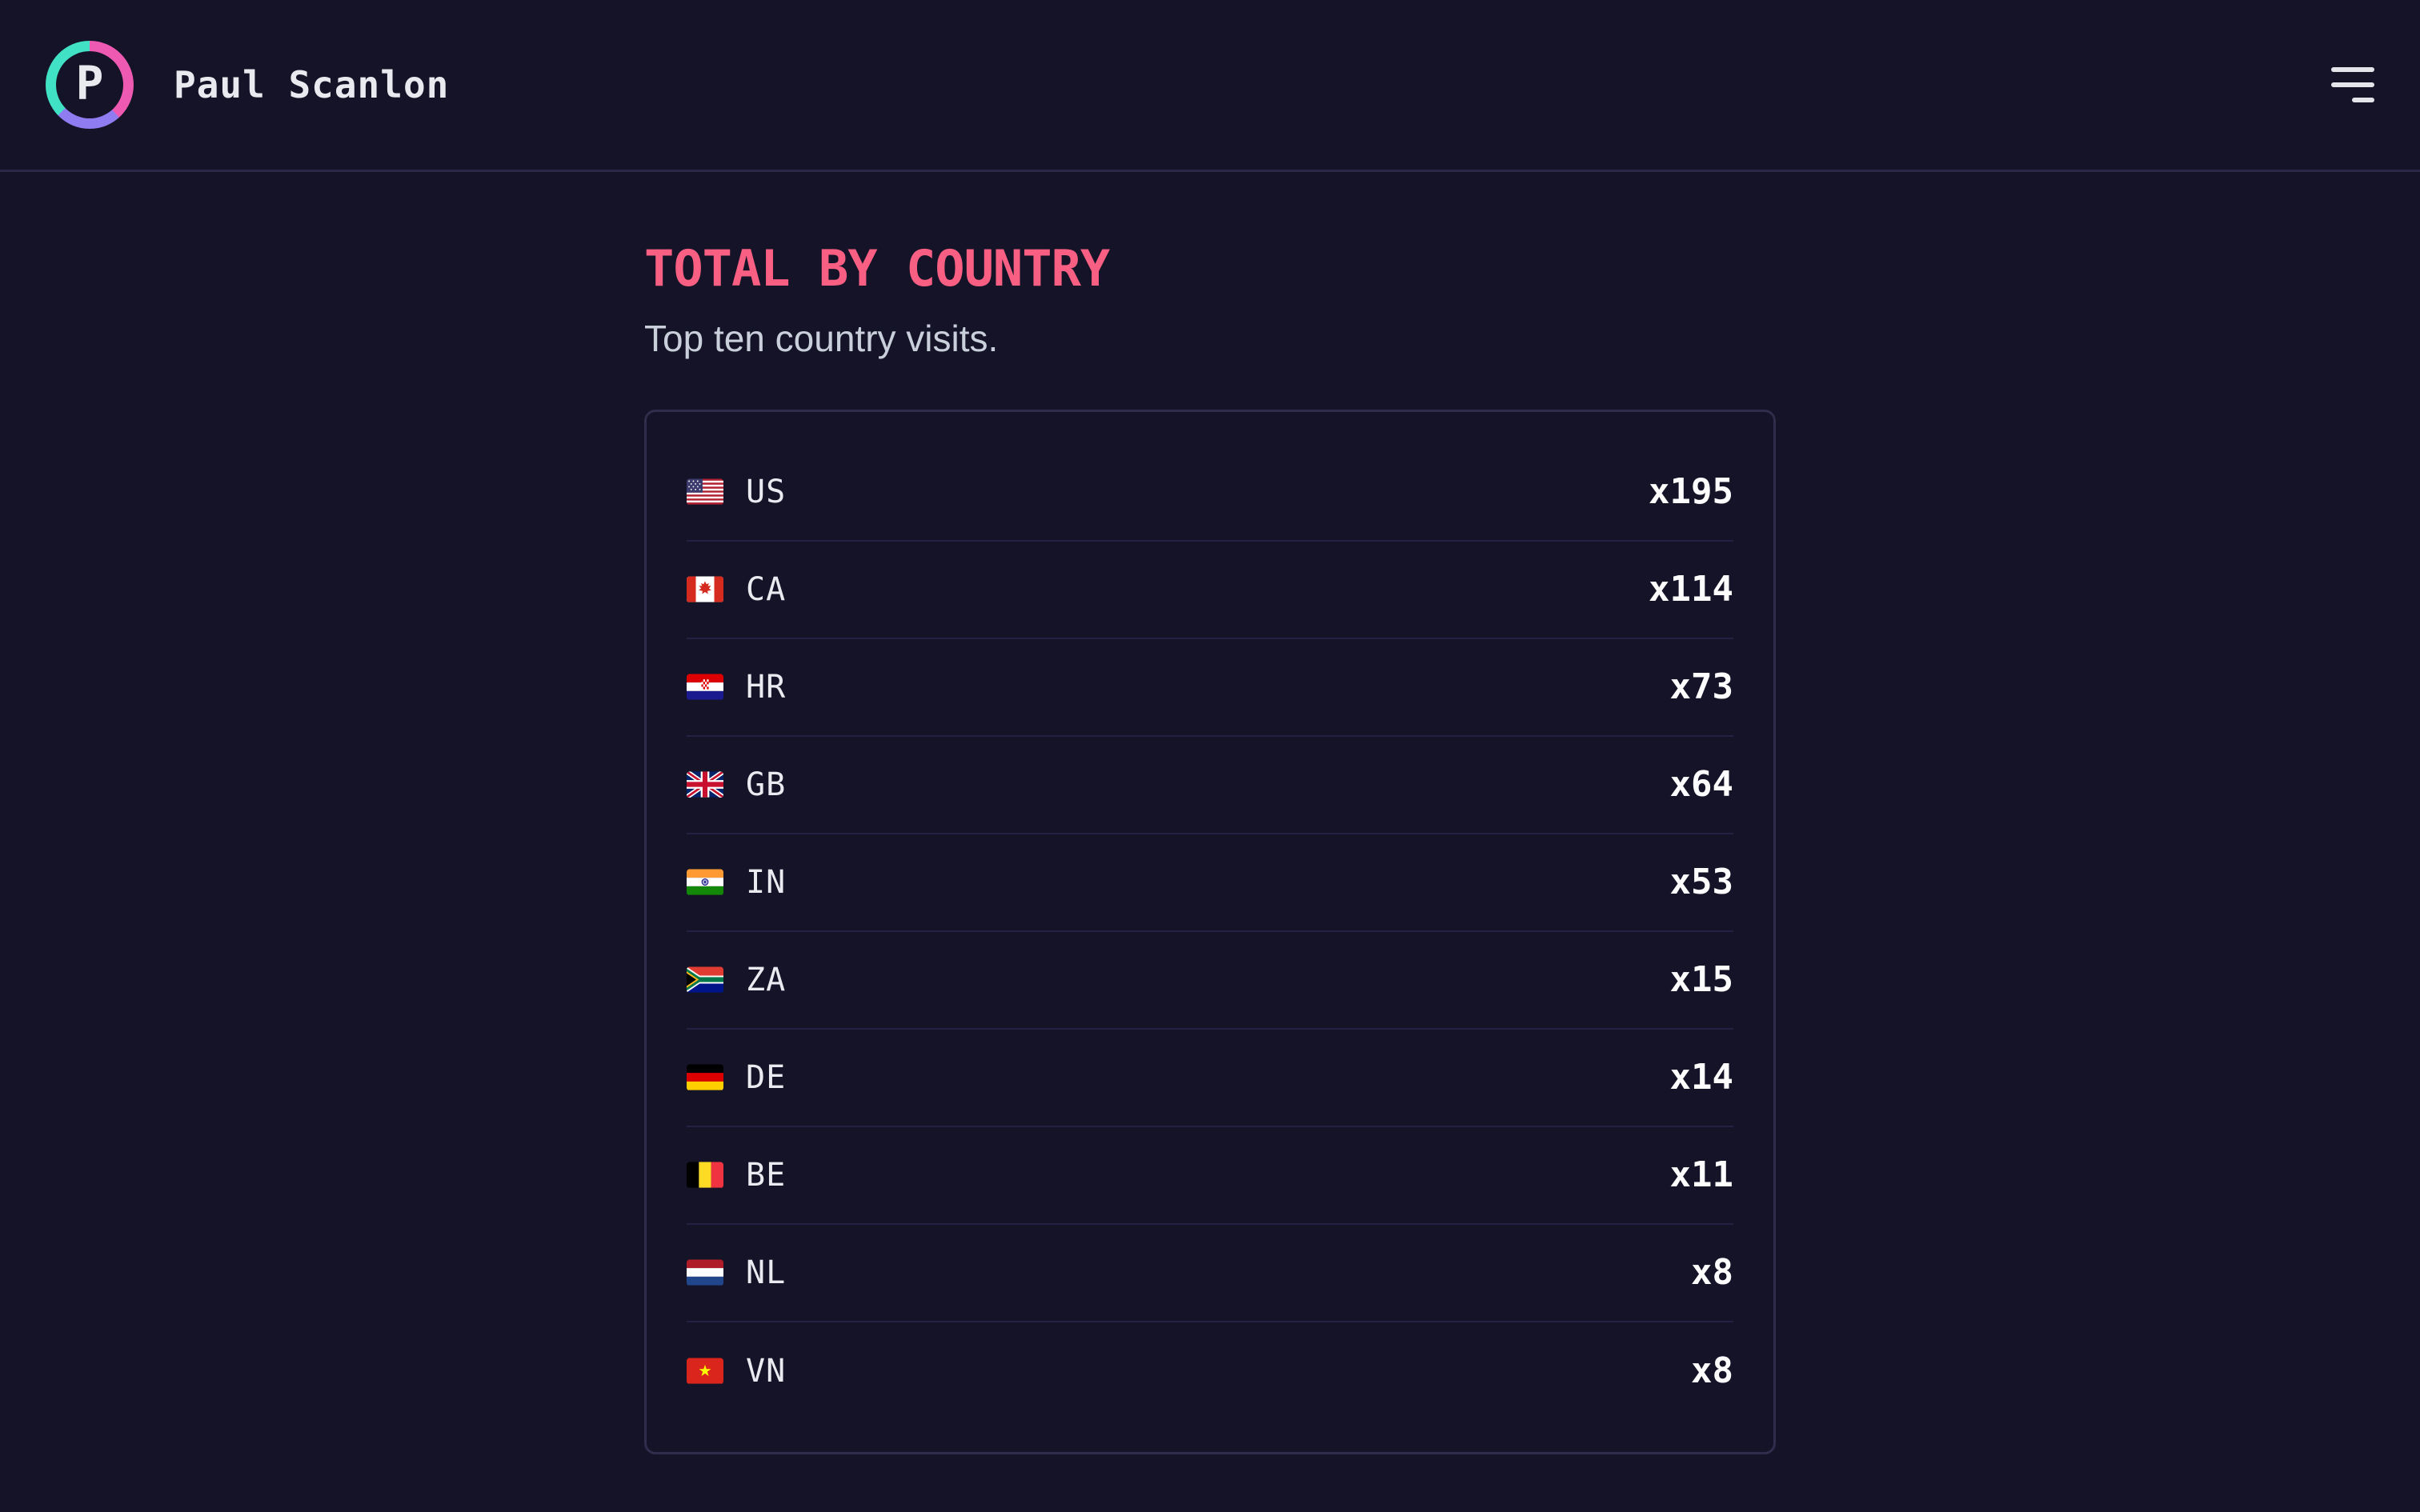 This screenshot has width=2420, height=1512. Describe the element at coordinates (1210, 86) in the screenshot. I see `site-header: P Paul Scanlon` at that location.